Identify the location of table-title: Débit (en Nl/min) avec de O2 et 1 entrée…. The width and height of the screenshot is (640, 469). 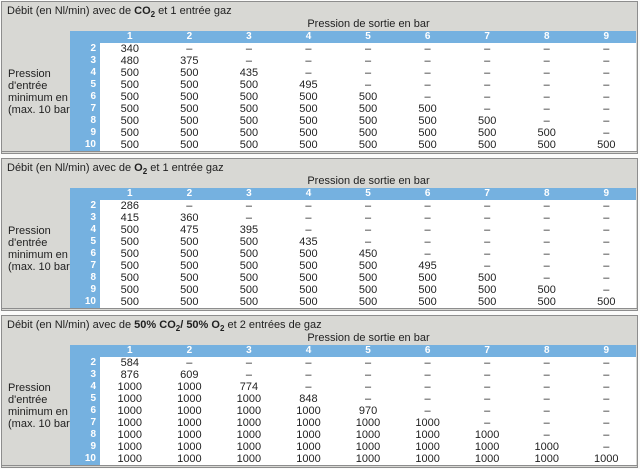
(115, 169).